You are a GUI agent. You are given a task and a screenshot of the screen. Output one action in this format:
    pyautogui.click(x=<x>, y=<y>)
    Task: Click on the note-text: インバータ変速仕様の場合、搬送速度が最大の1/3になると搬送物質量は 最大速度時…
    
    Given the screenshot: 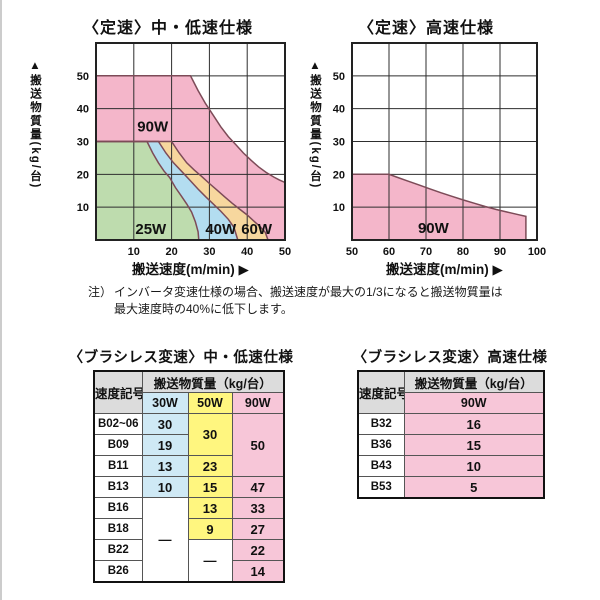 What is the action you would take?
    pyautogui.click(x=308, y=301)
    